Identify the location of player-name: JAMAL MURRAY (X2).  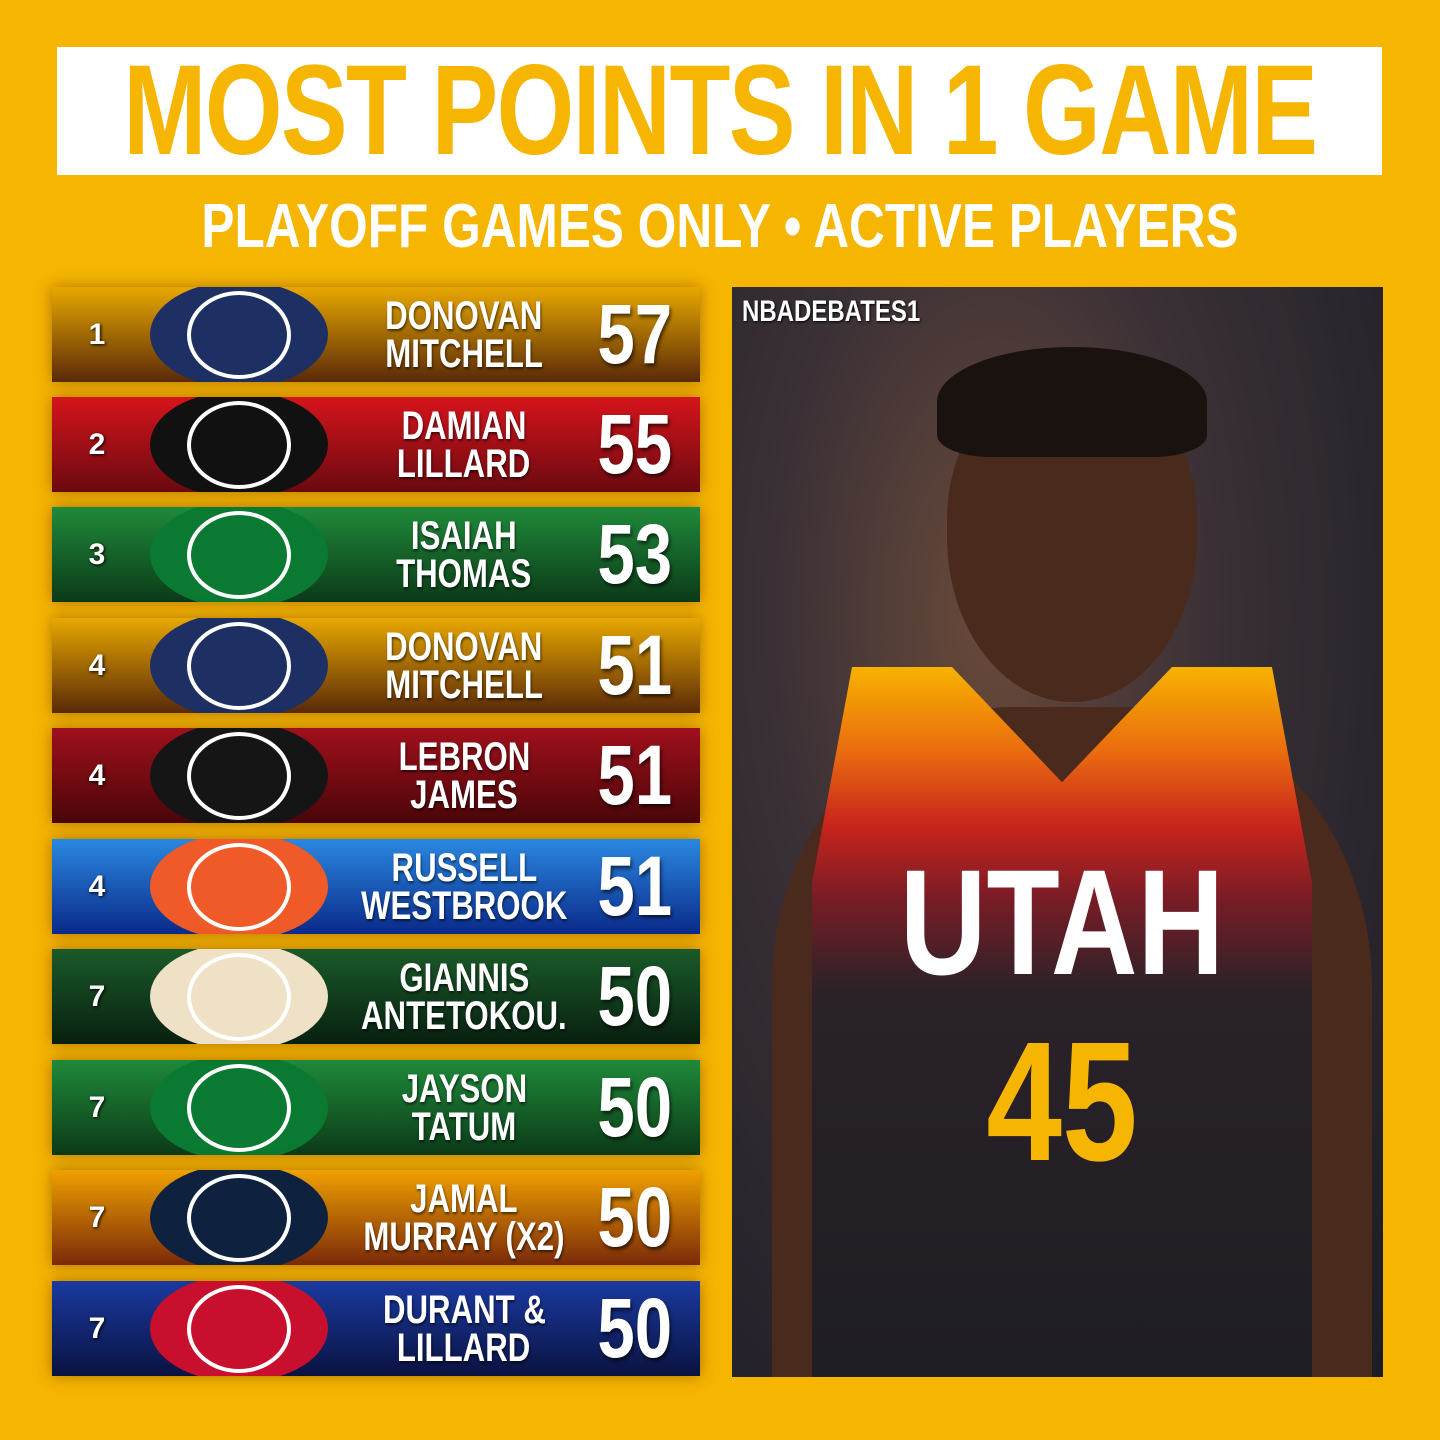
(464, 1217).